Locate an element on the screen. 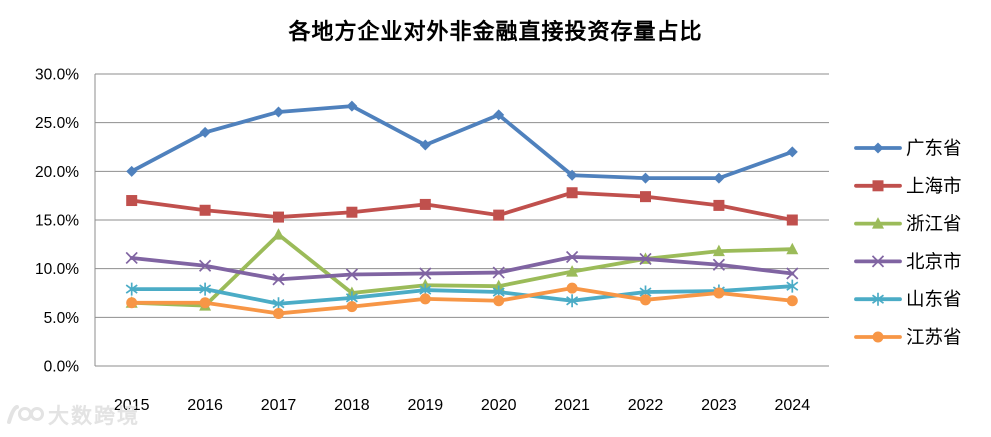 This screenshot has height=437, width=991. legend-label-shanghai: 上海市 is located at coordinates (934, 185).